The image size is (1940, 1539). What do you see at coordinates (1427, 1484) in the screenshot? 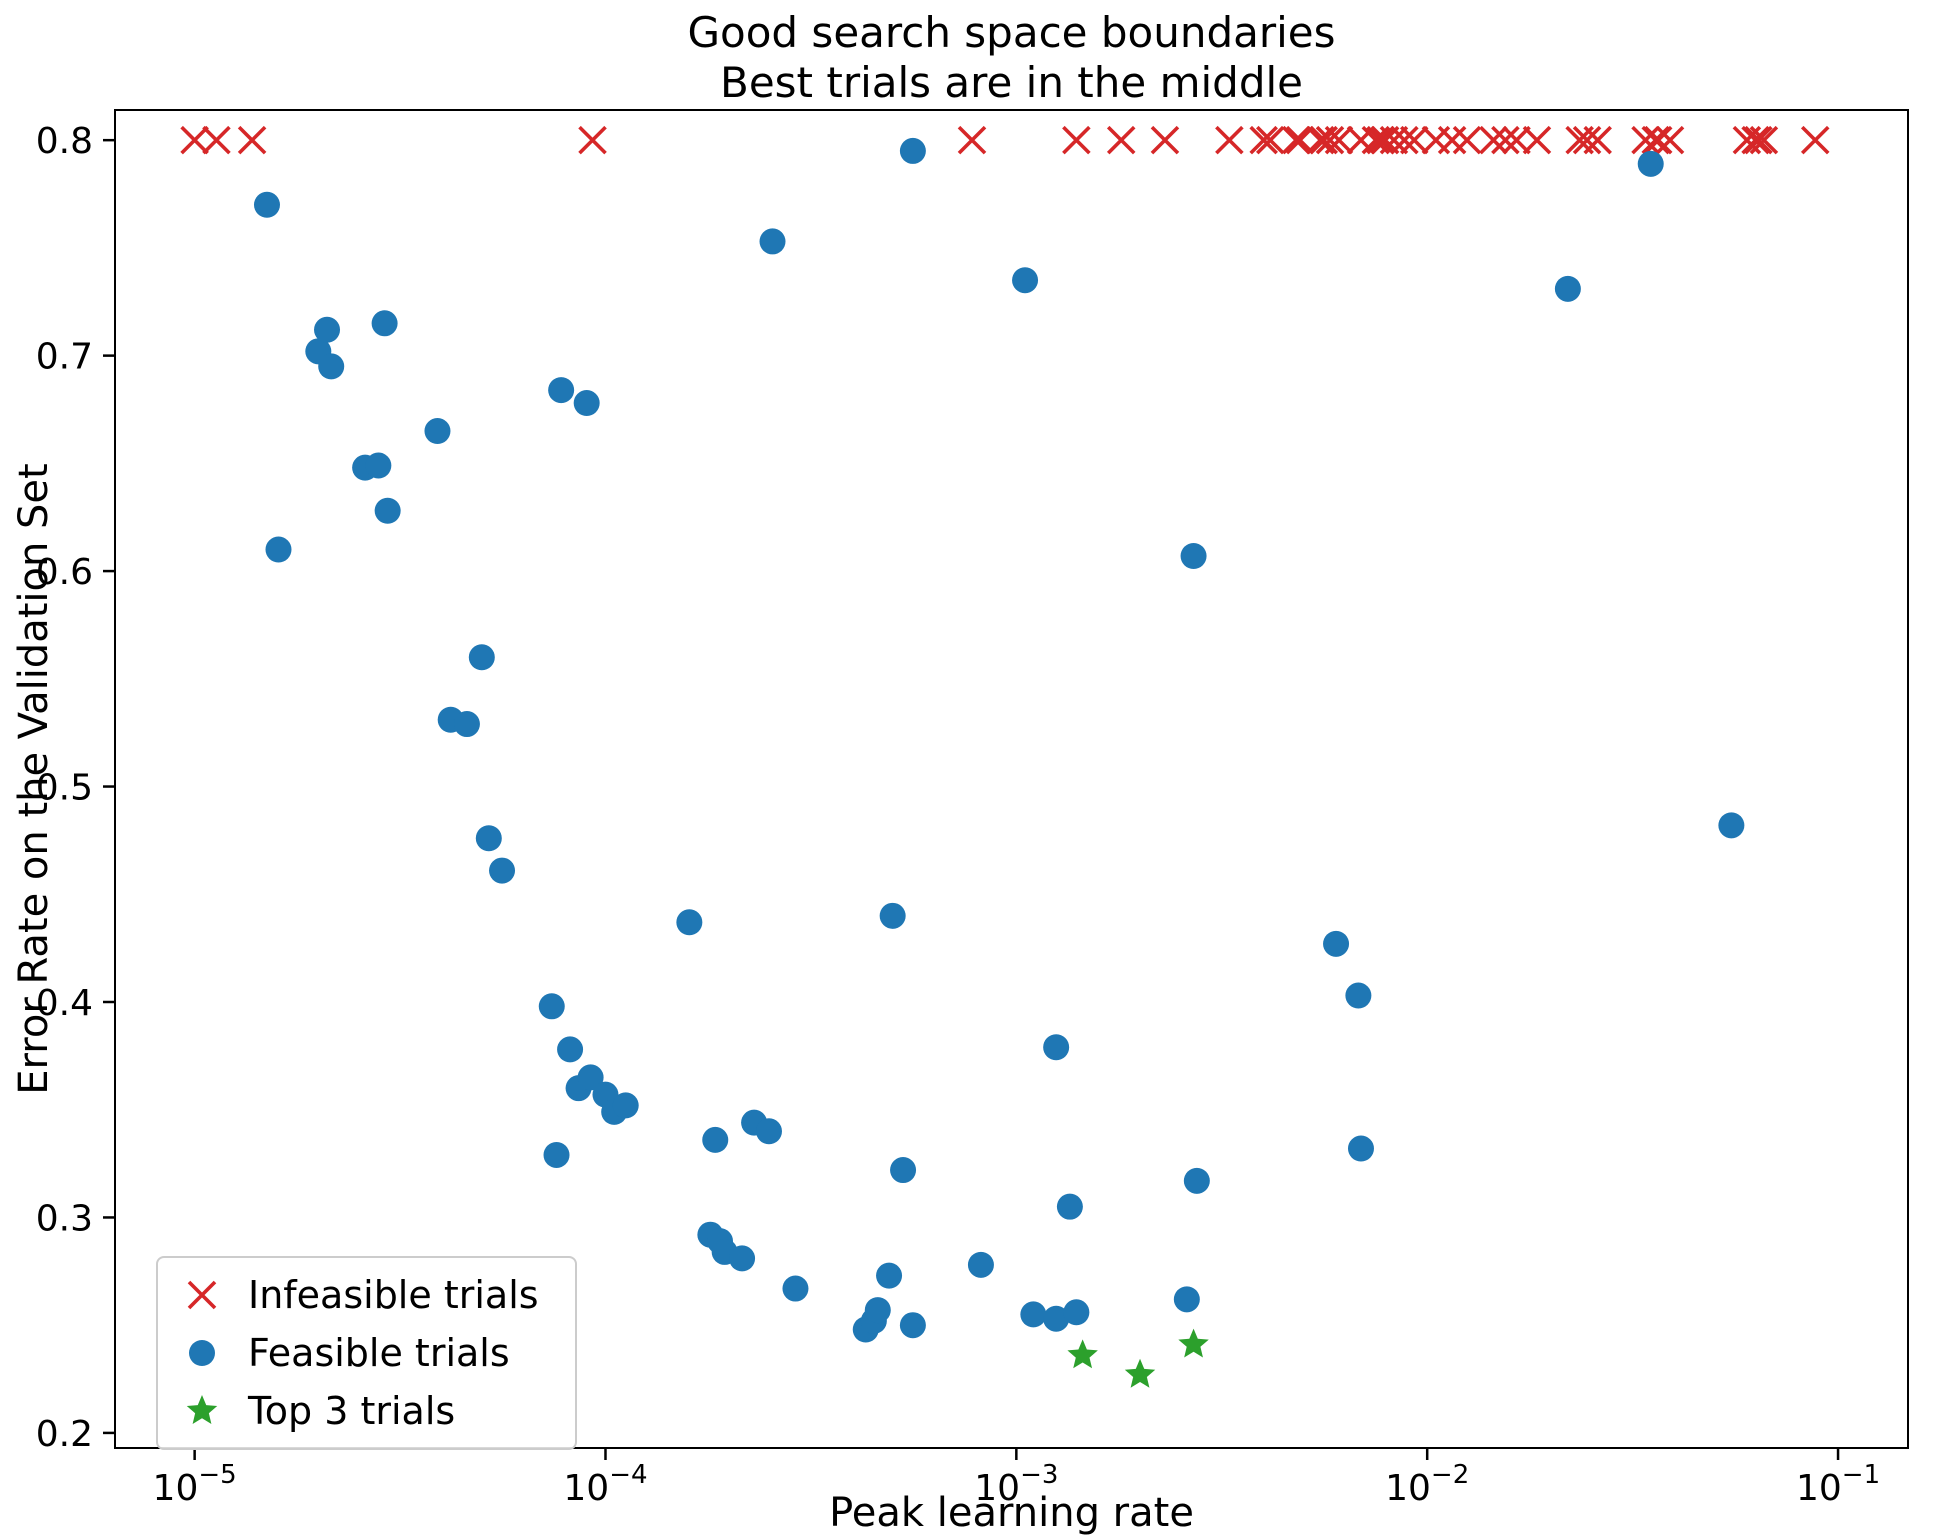
I see `x-tick-label: 10⁻²` at bounding box center [1427, 1484].